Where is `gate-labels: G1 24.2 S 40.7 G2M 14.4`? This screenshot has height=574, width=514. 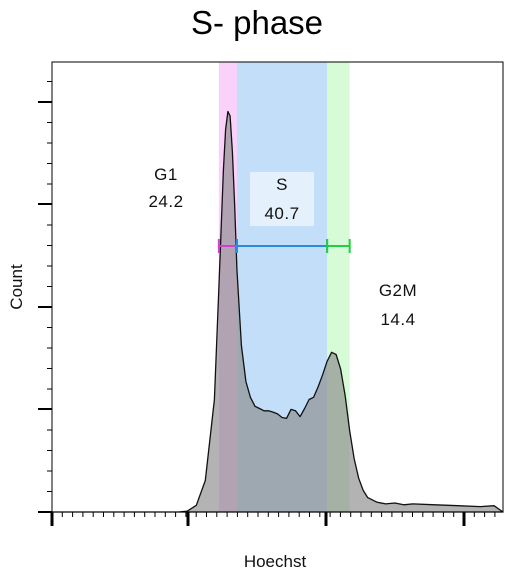
gate-labels: G1 24.2 S 40.7 G2M 14.4 is located at coordinates (282, 247).